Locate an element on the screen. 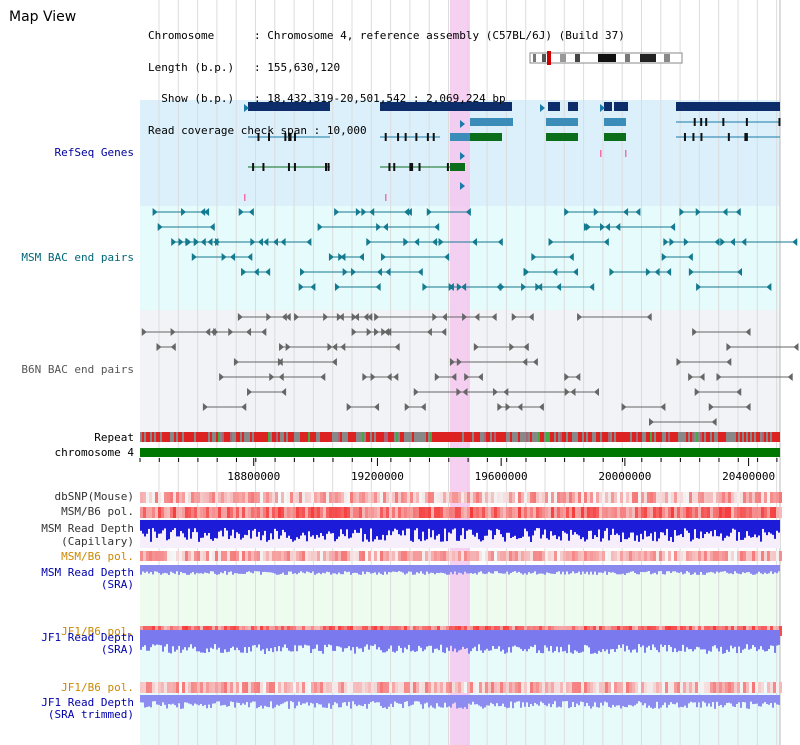 This screenshot has width=800, height=745. refseq-exon is located at coordinates (447, 167).